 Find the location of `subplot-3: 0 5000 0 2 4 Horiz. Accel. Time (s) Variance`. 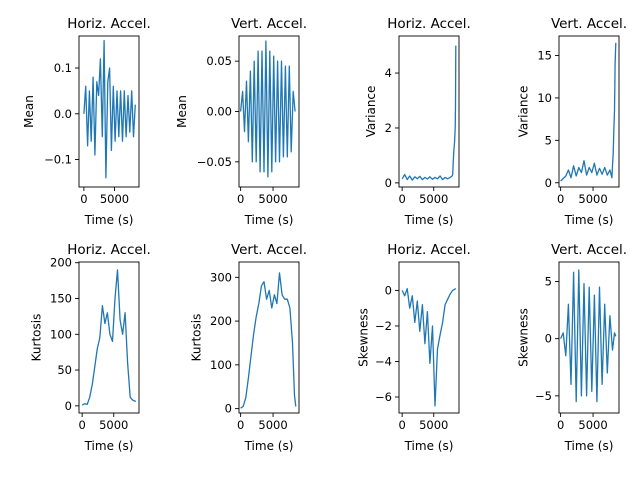

subplot-3: 0 5000 0 2 4 Horiz. Accel. Time (s) Variance is located at coordinates (417, 121).